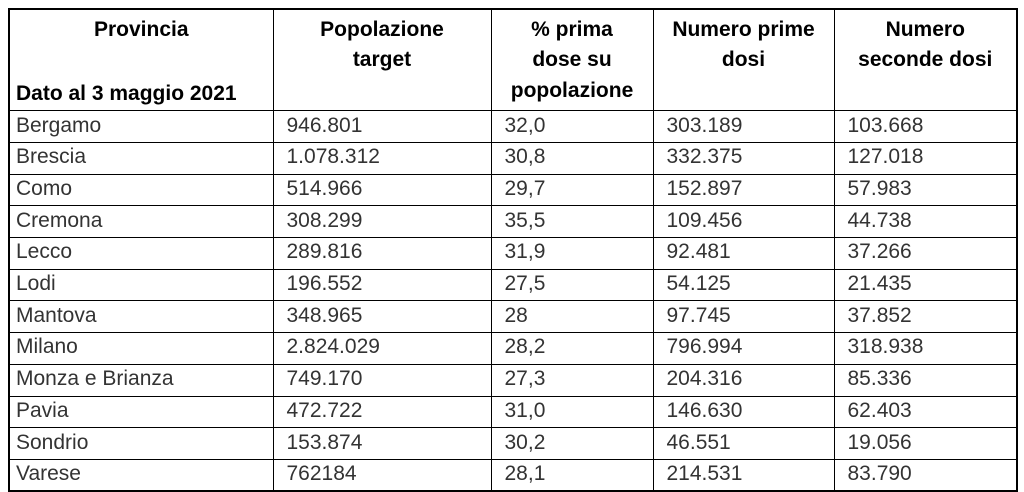 This screenshot has height=492, width=1024. What do you see at coordinates (382, 222) in the screenshot?
I see `cell-popolazione-target: 308.299` at bounding box center [382, 222].